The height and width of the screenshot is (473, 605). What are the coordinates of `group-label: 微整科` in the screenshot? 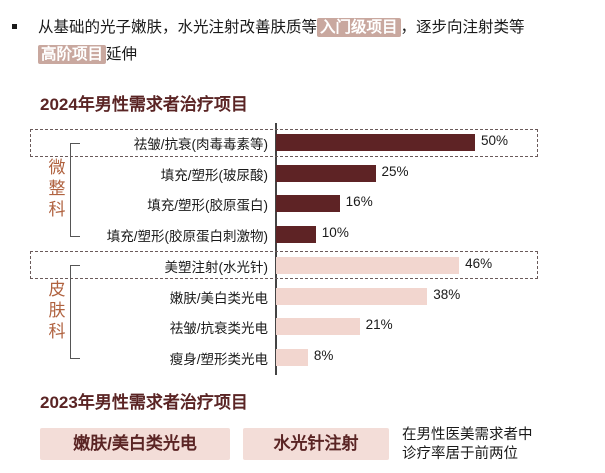 It's located at (57, 188).